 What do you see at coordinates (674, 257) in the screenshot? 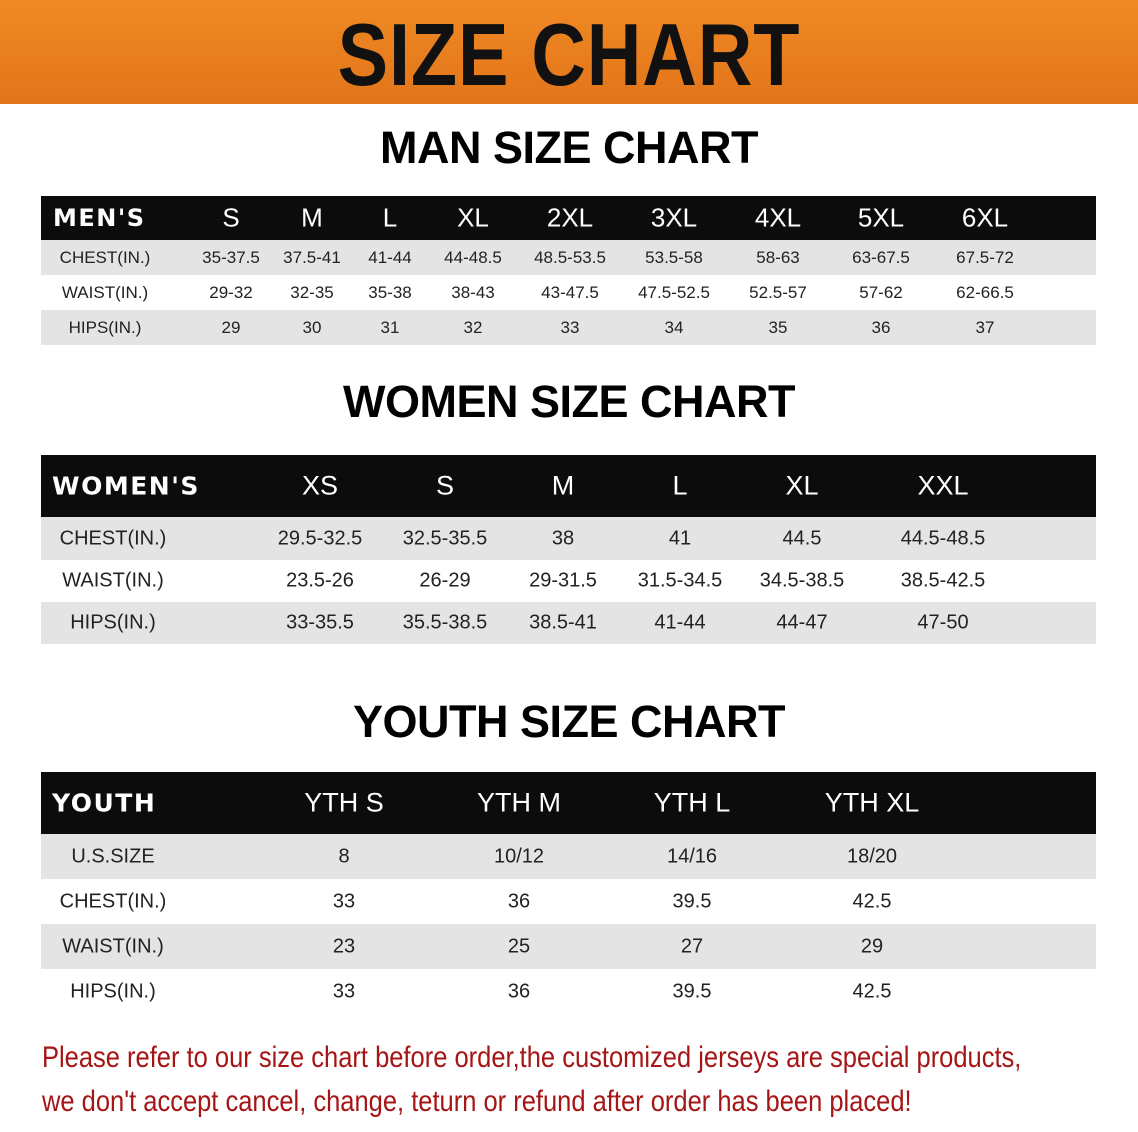
I see `table-cell: 53.5-58` at bounding box center [674, 257].